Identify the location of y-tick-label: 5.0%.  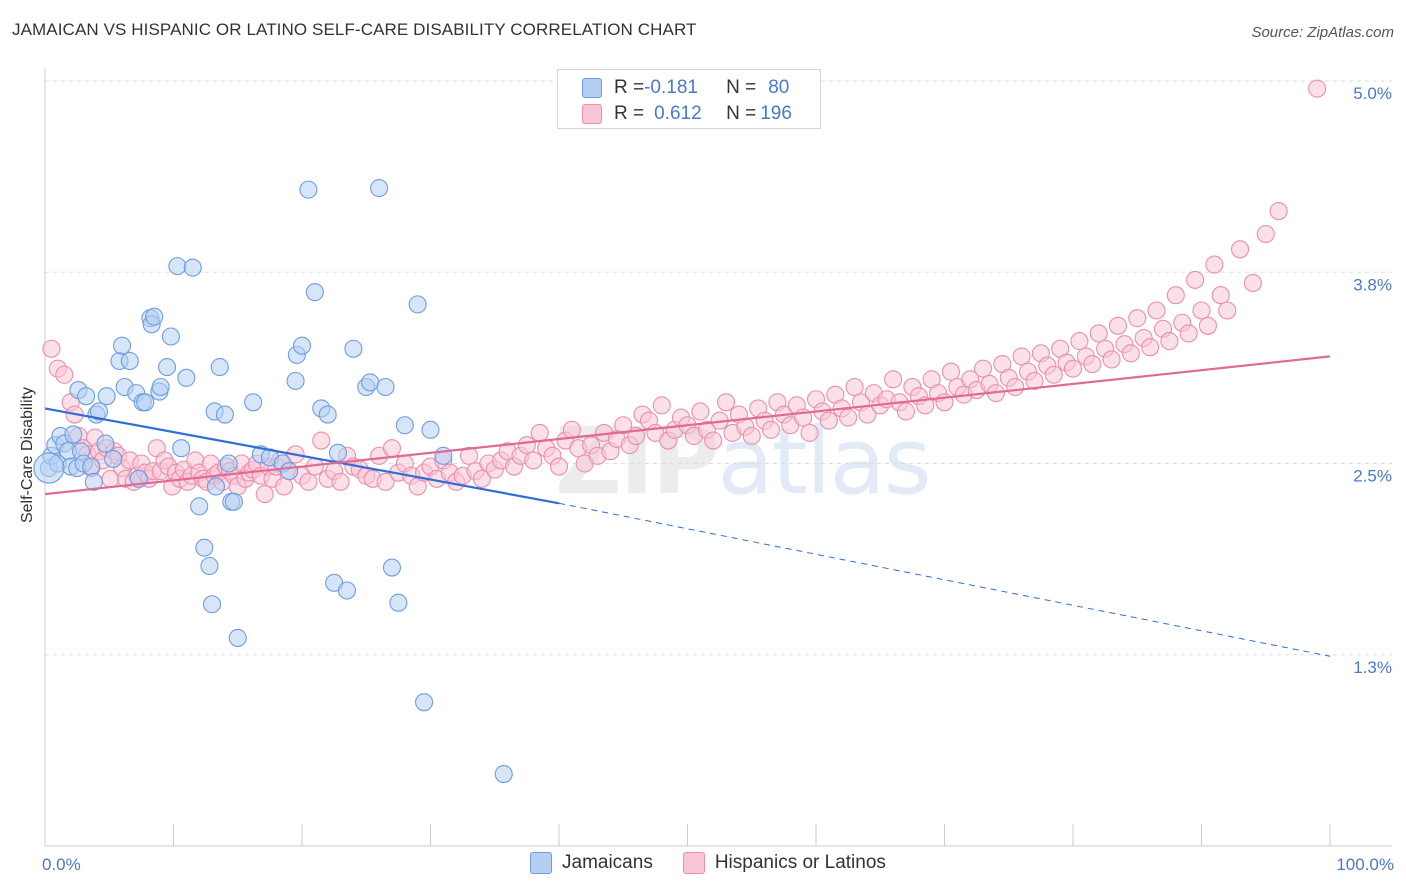
(1372, 93).